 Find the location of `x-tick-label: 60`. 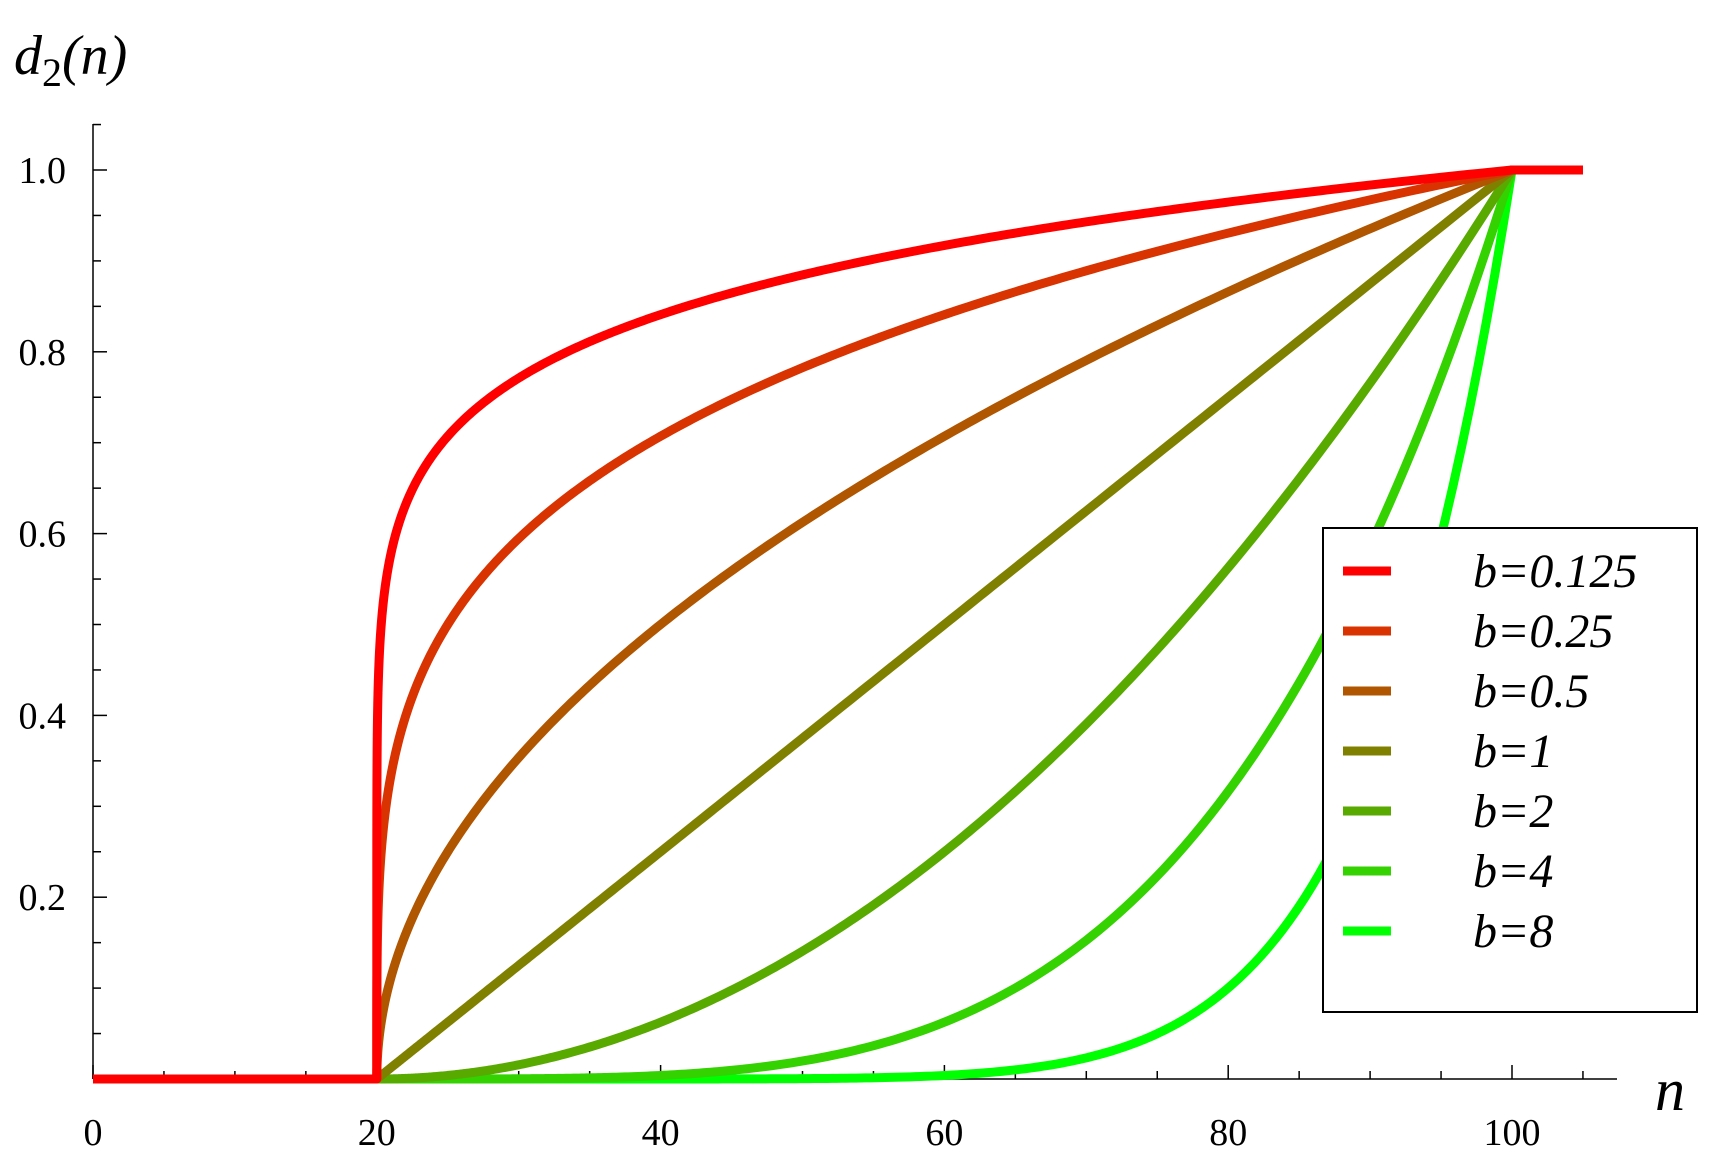

x-tick-label: 60 is located at coordinates (944, 1133).